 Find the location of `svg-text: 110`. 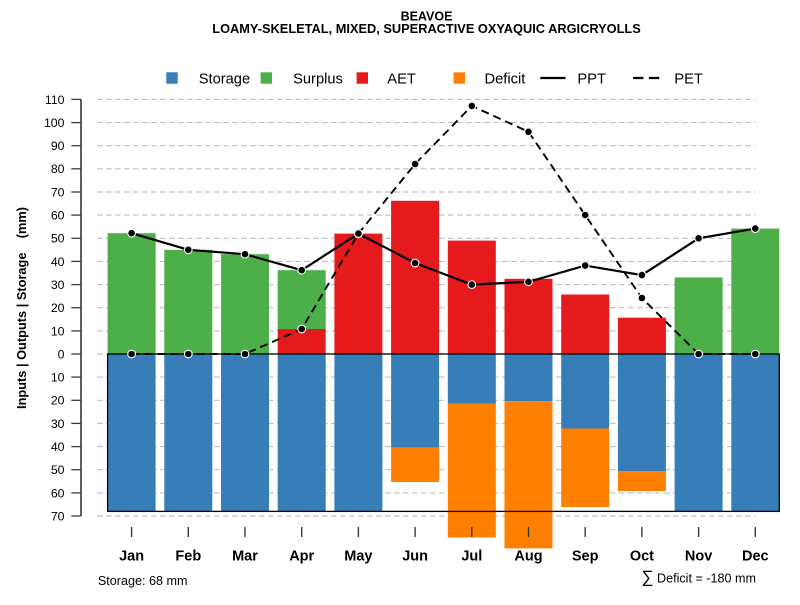

svg-text: 110 is located at coordinates (55, 100).